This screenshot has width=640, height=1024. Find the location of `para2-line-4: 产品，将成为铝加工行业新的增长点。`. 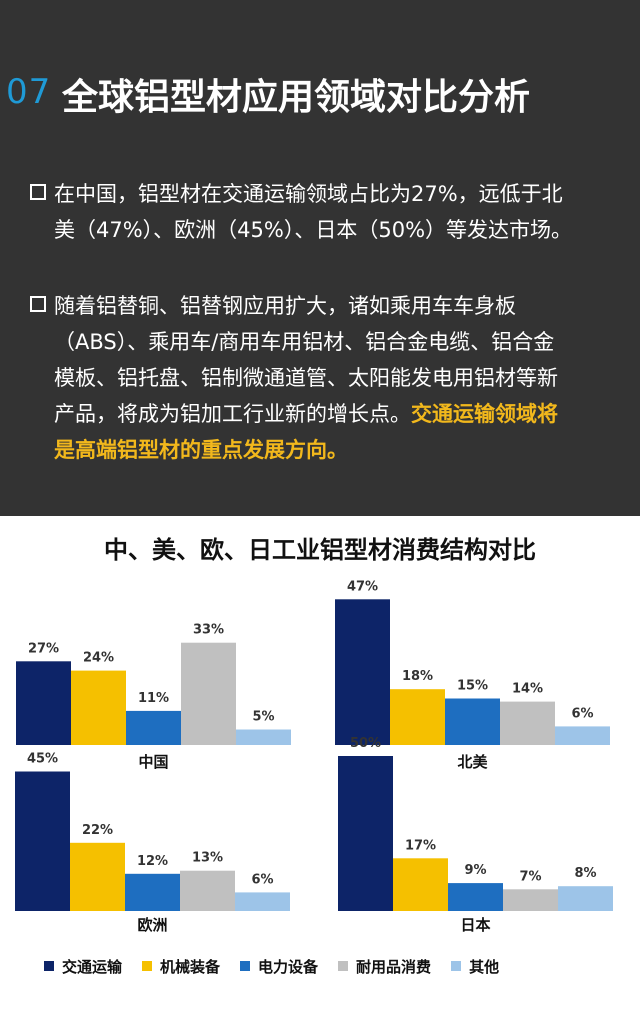

para2-line-4: 产品，将成为铝加工行业新的增长点。 is located at coordinates (232, 414).